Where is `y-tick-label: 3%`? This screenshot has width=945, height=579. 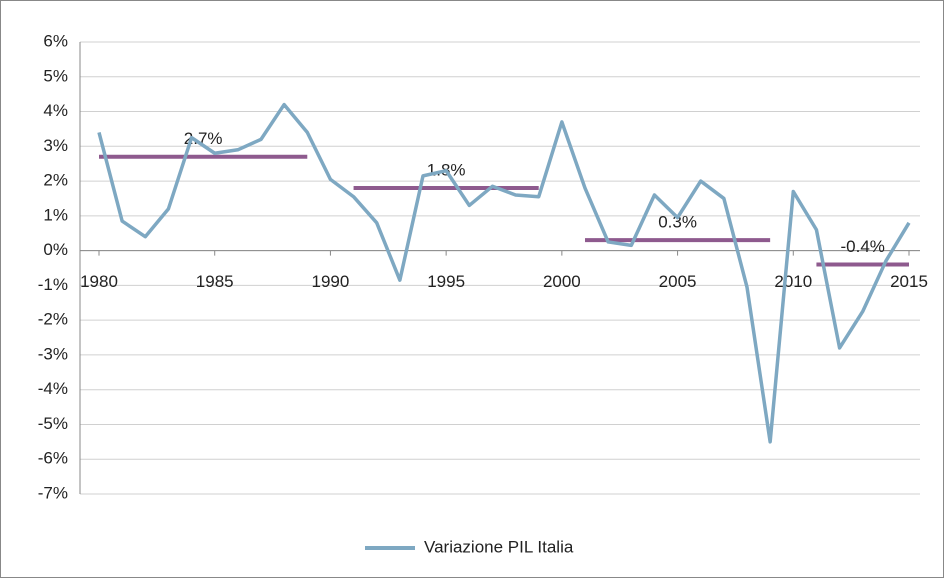 y-tick-label: 3% is located at coordinates (55, 145).